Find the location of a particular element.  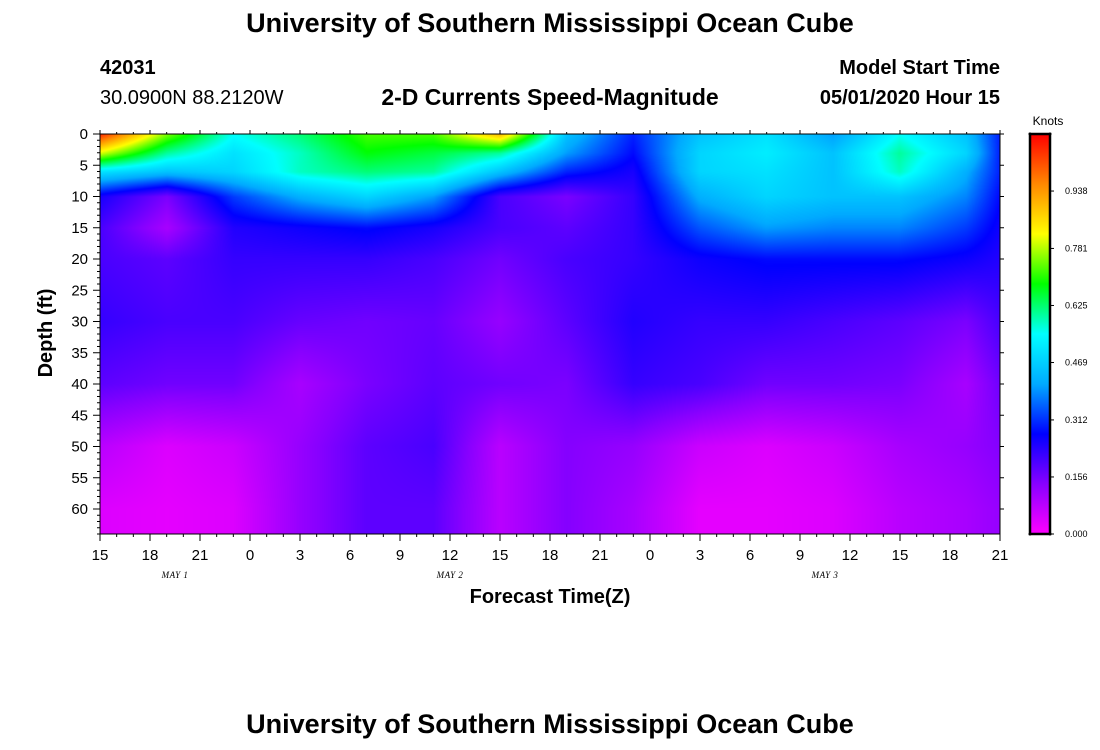

y-tick-label: 25 is located at coordinates (79, 290).